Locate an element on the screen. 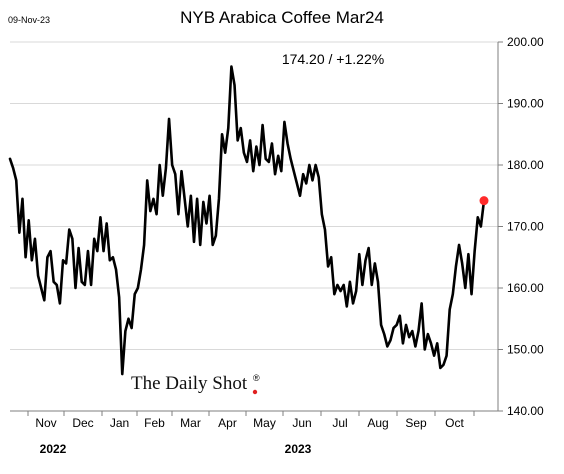  y-tick-label: 180.00 is located at coordinates (525, 165).